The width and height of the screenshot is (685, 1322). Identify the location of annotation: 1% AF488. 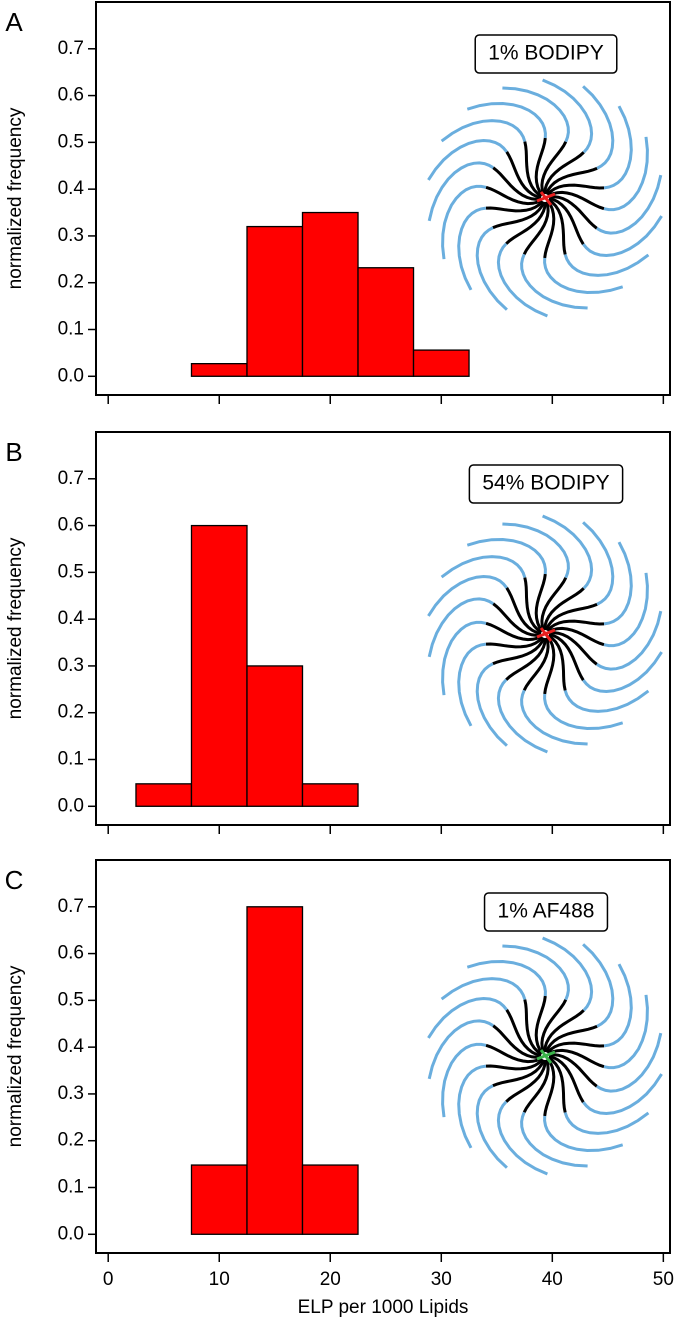
(546, 912).